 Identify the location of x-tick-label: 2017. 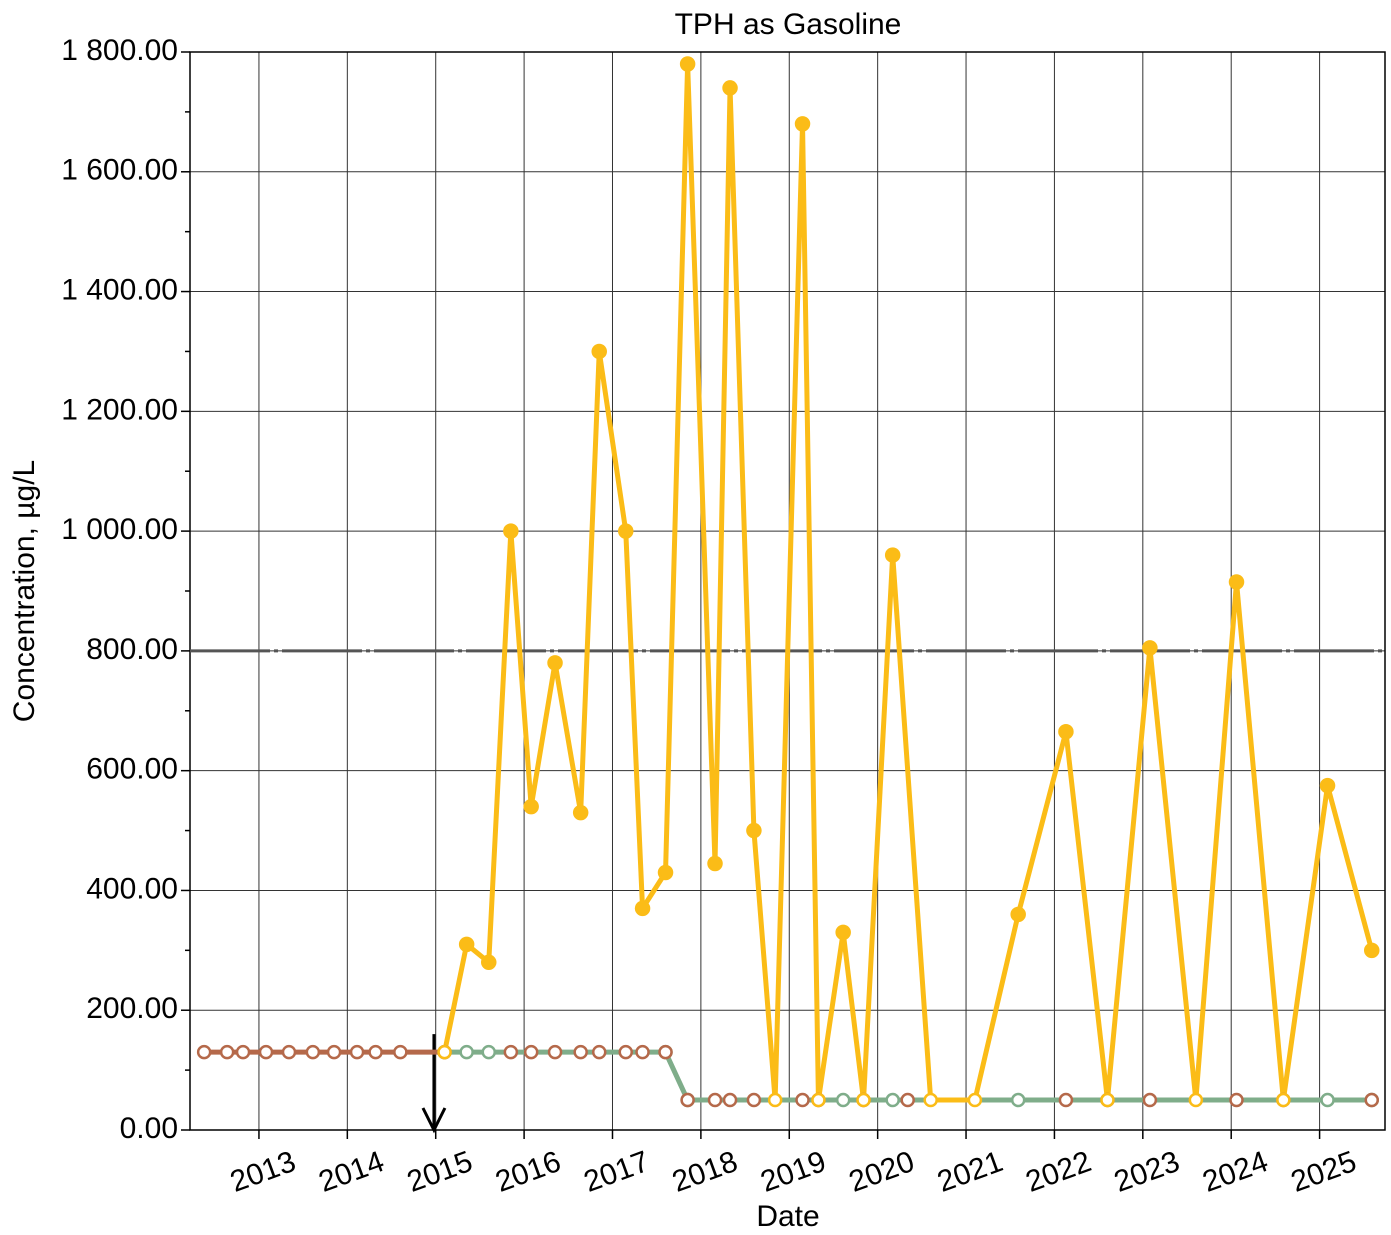
(617, 1172).